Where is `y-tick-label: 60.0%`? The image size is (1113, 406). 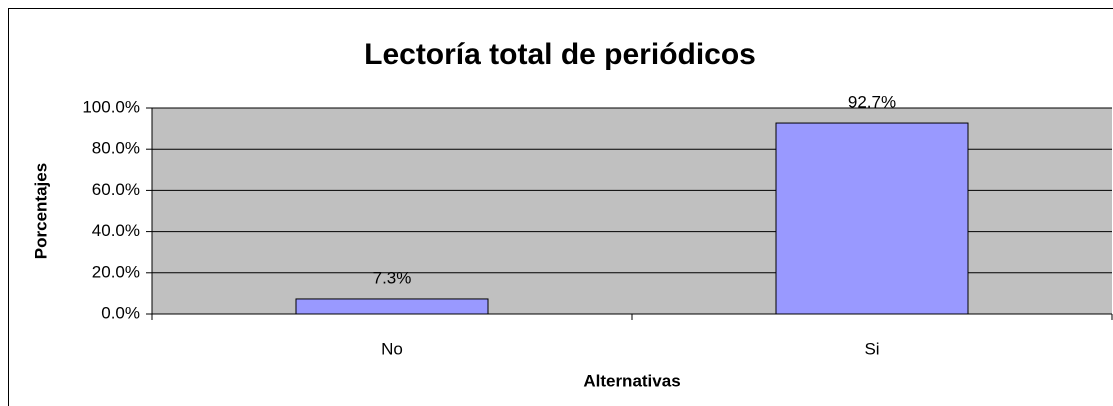 y-tick-label: 60.0% is located at coordinates (116, 189).